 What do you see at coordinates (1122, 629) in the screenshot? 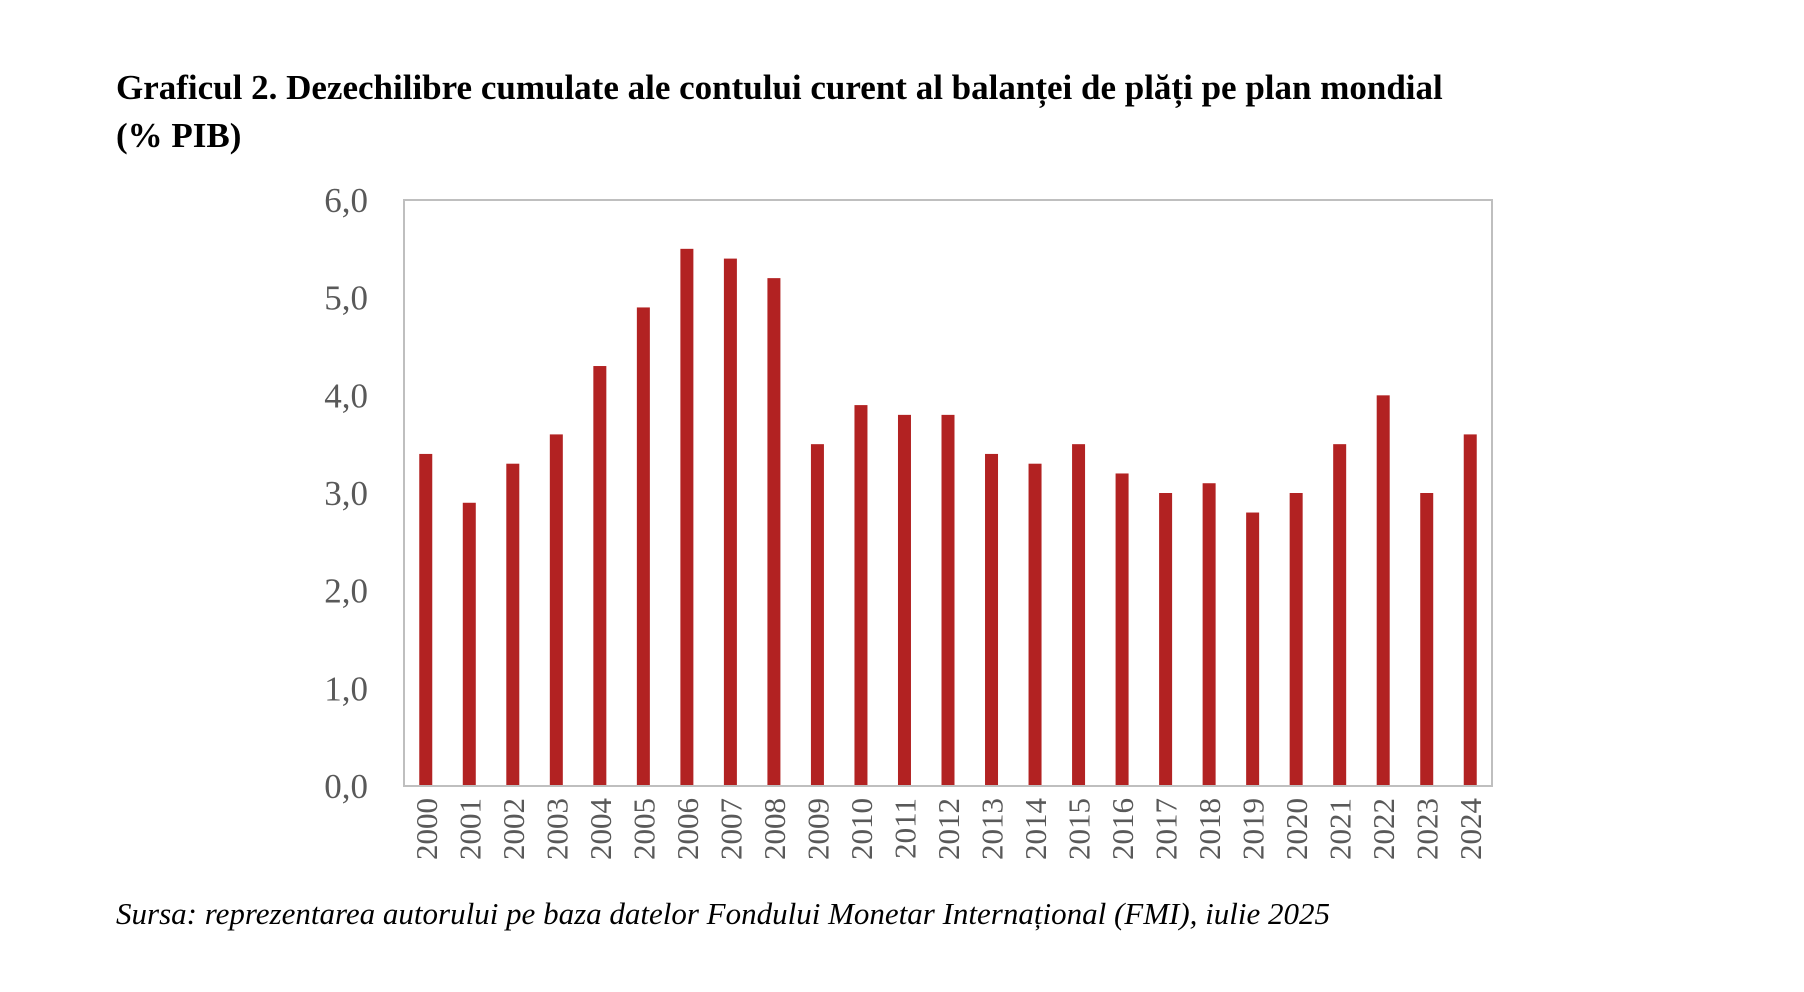
I see `bar-2016` at bounding box center [1122, 629].